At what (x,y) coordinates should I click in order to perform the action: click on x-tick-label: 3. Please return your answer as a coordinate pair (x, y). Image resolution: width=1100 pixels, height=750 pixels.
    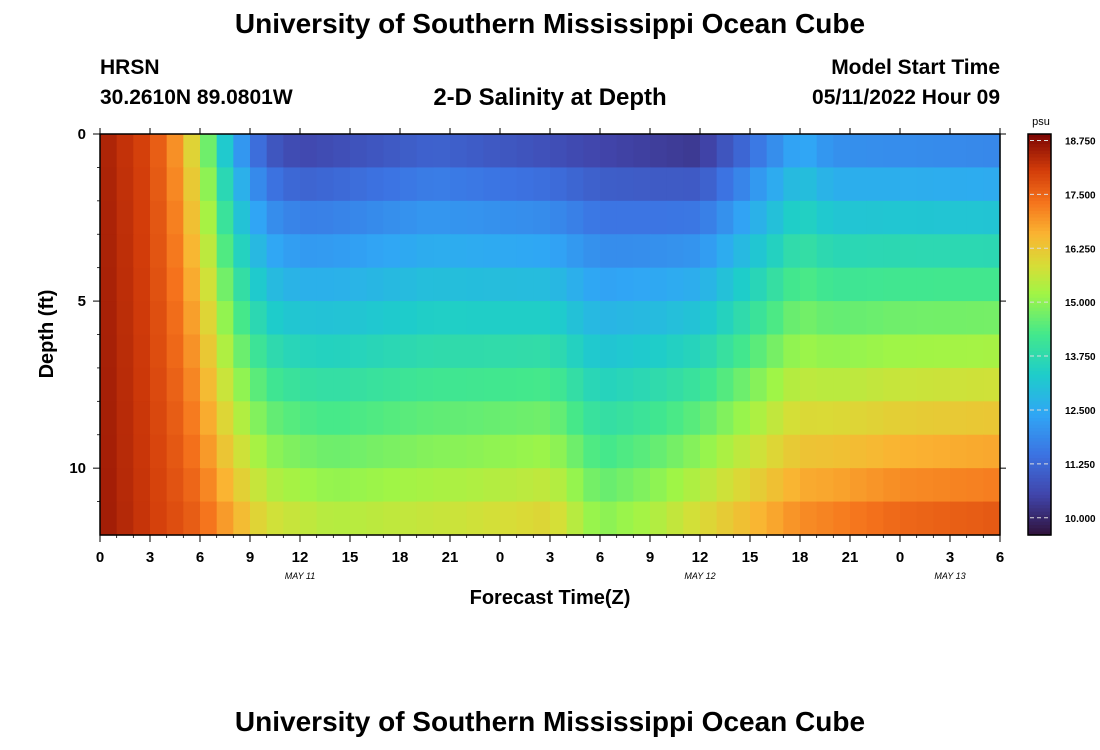
    Looking at the image, I should click on (550, 557).